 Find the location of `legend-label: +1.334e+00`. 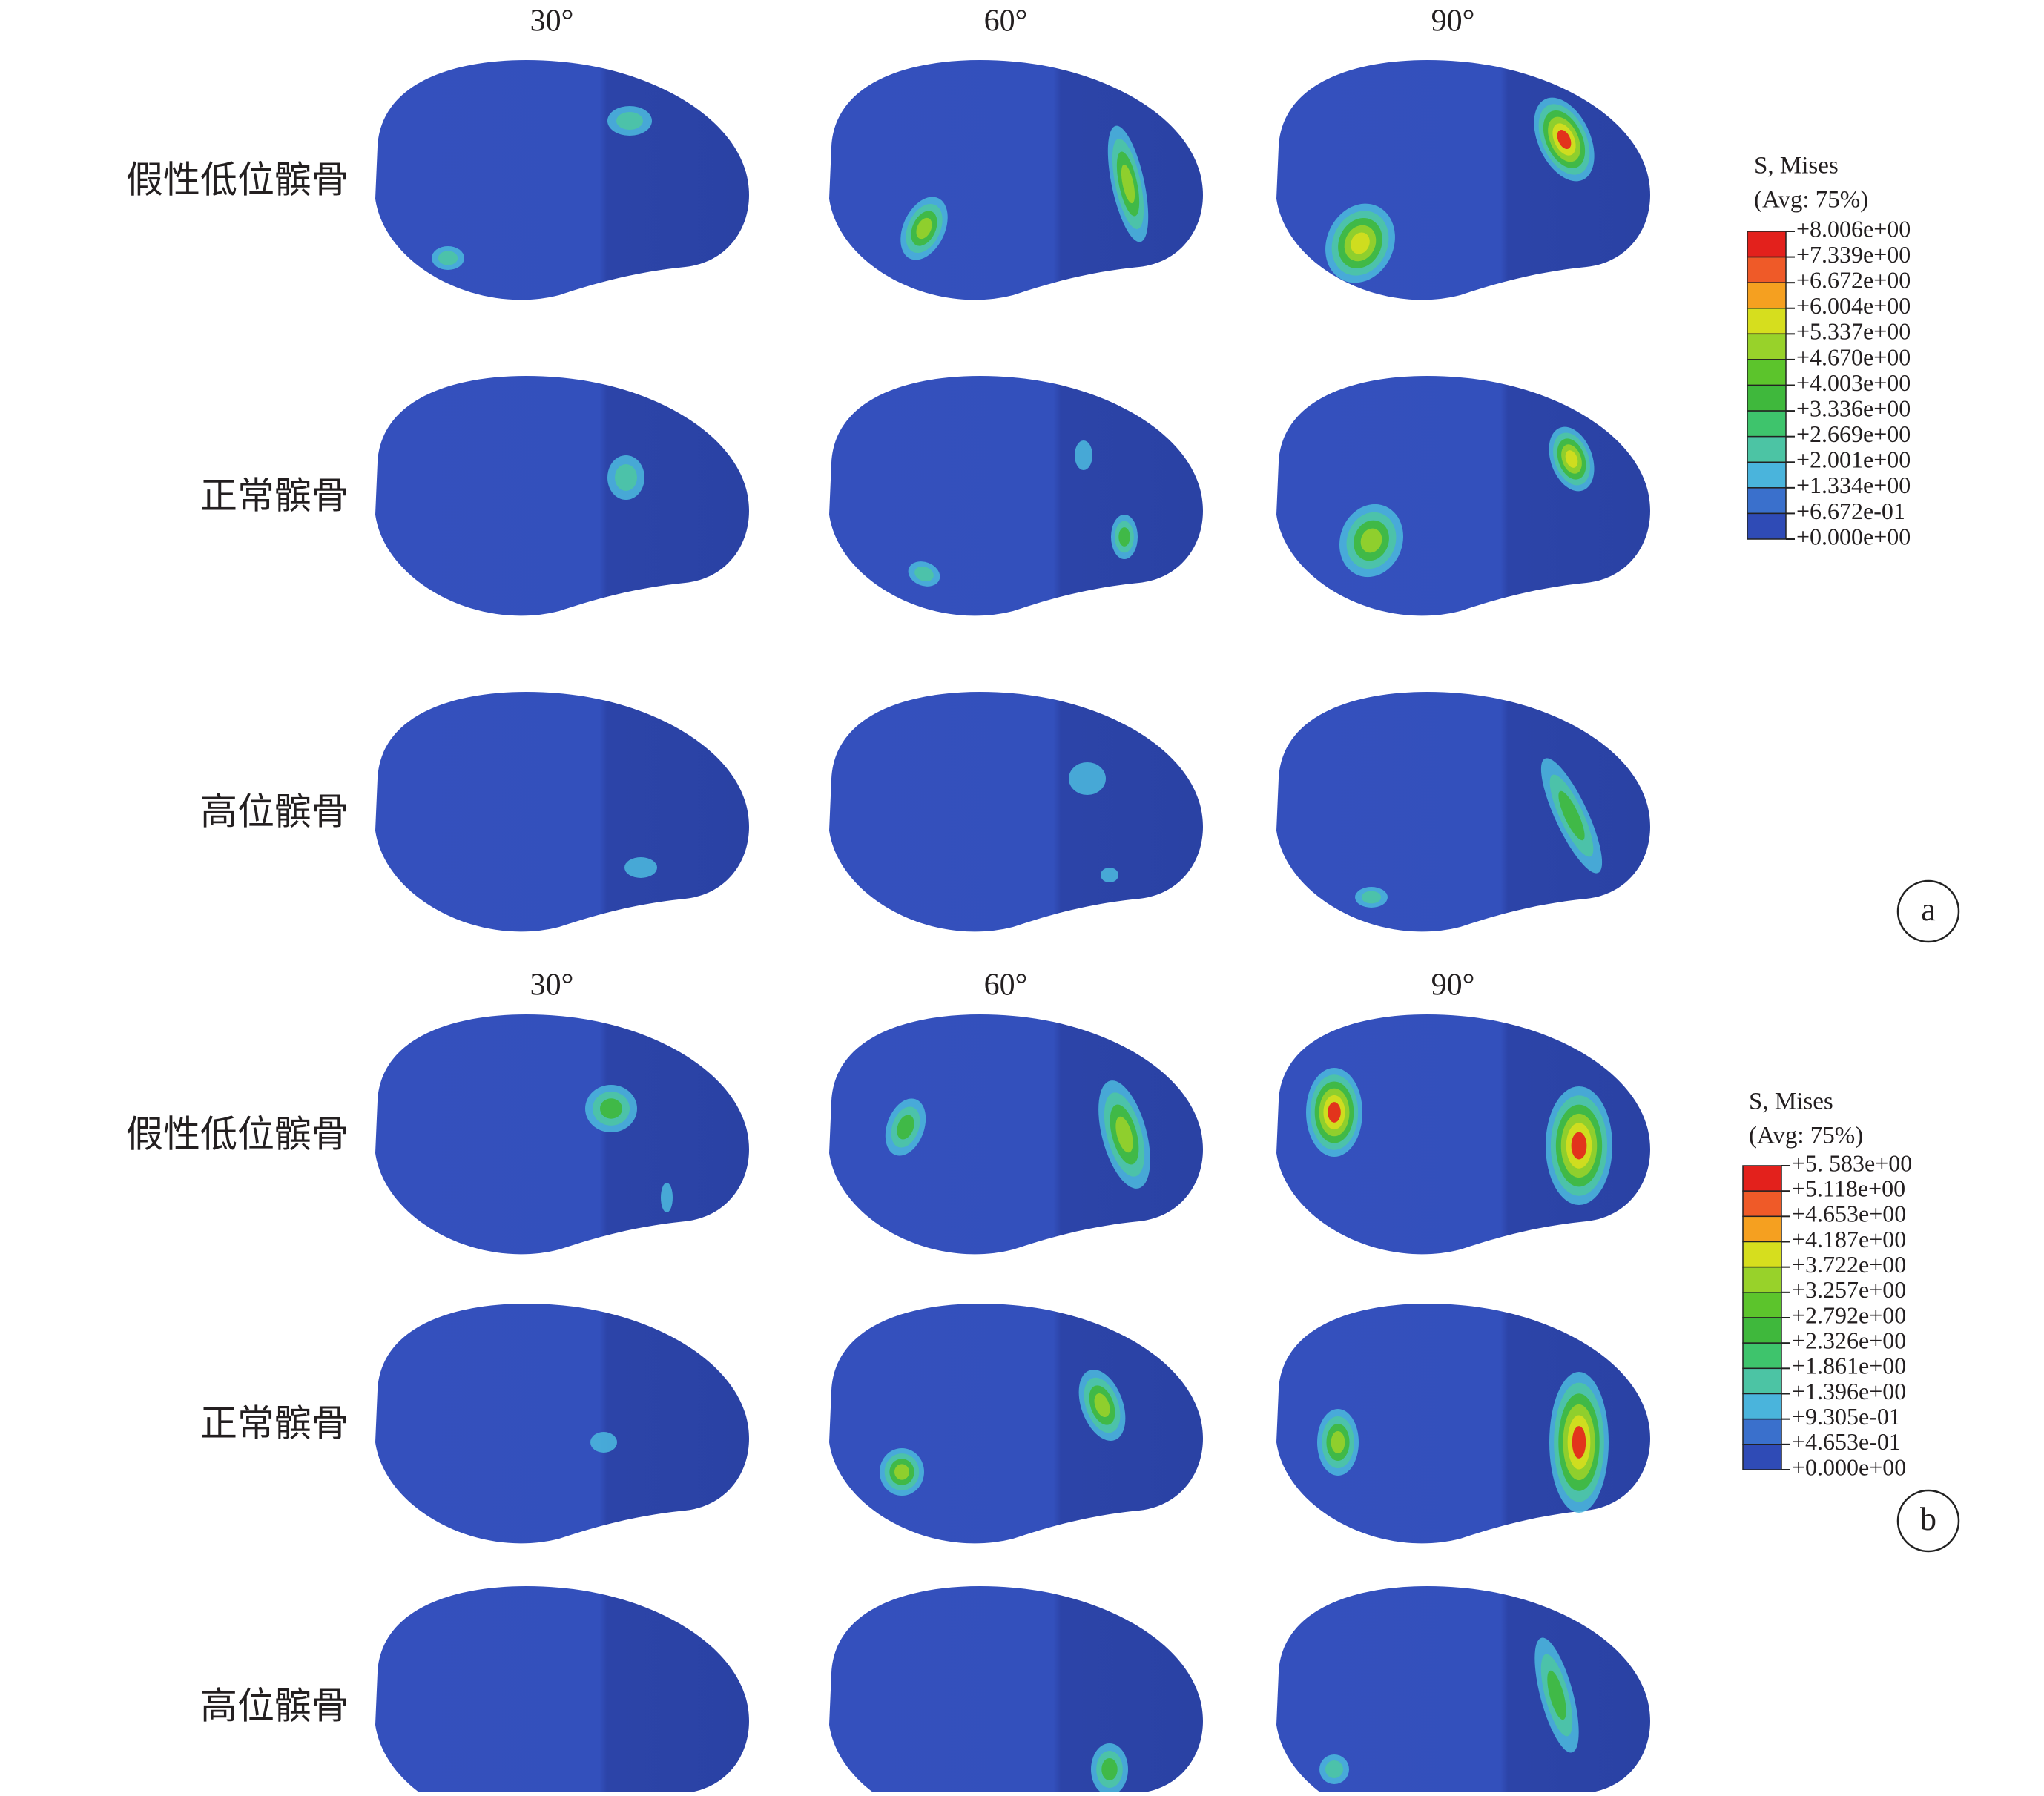

legend-label: +1.334e+00 is located at coordinates (1854, 485).